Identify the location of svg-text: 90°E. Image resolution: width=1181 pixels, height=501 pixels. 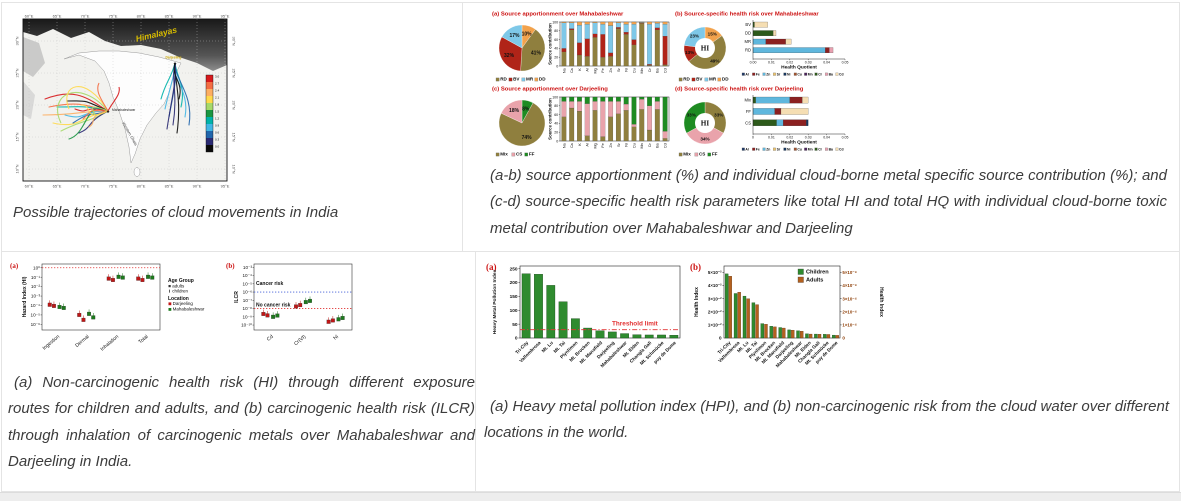
(197, 15).